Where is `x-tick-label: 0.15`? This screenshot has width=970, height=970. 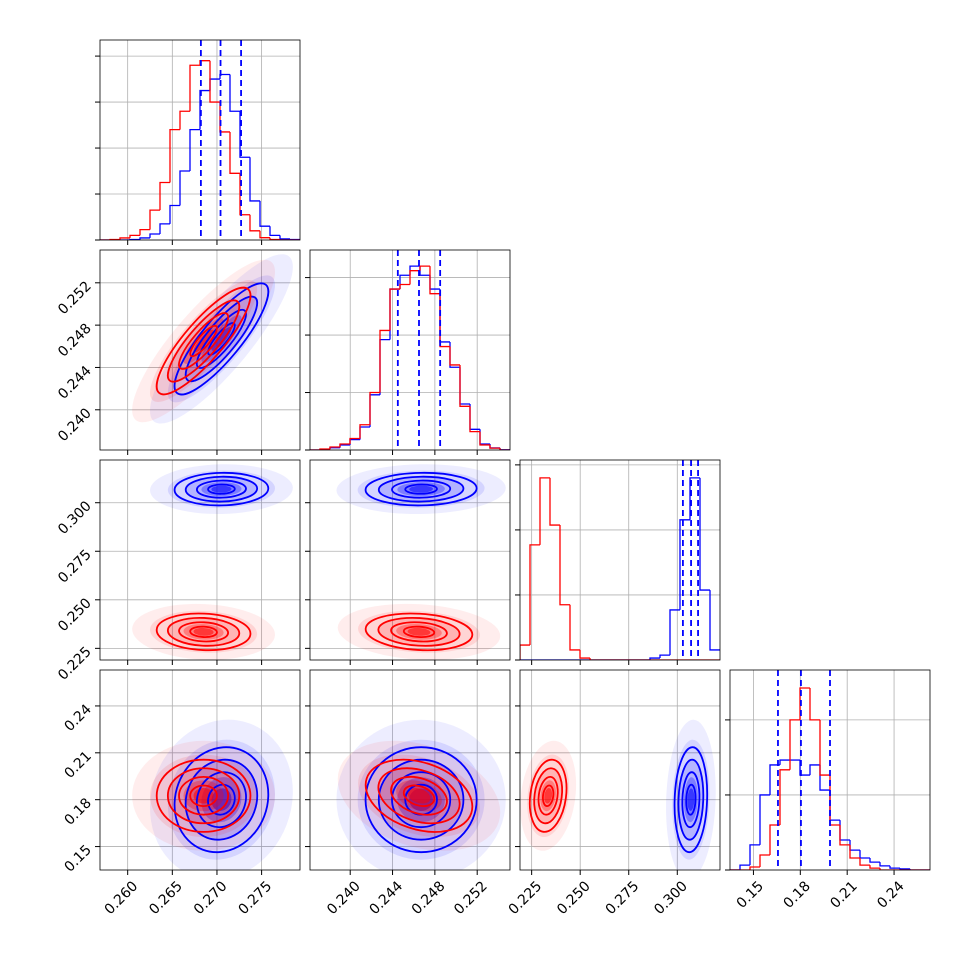 x-tick-label: 0.15 is located at coordinates (750, 894).